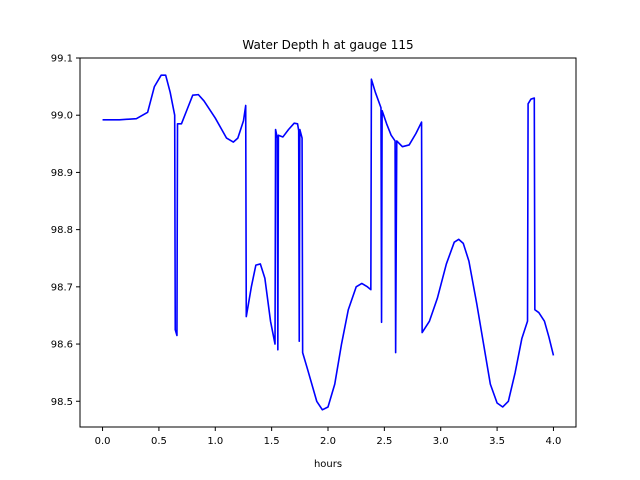 The height and width of the screenshot is (480, 640). Describe the element at coordinates (62, 345) in the screenshot. I see `y-tick-label: 98.6` at that location.